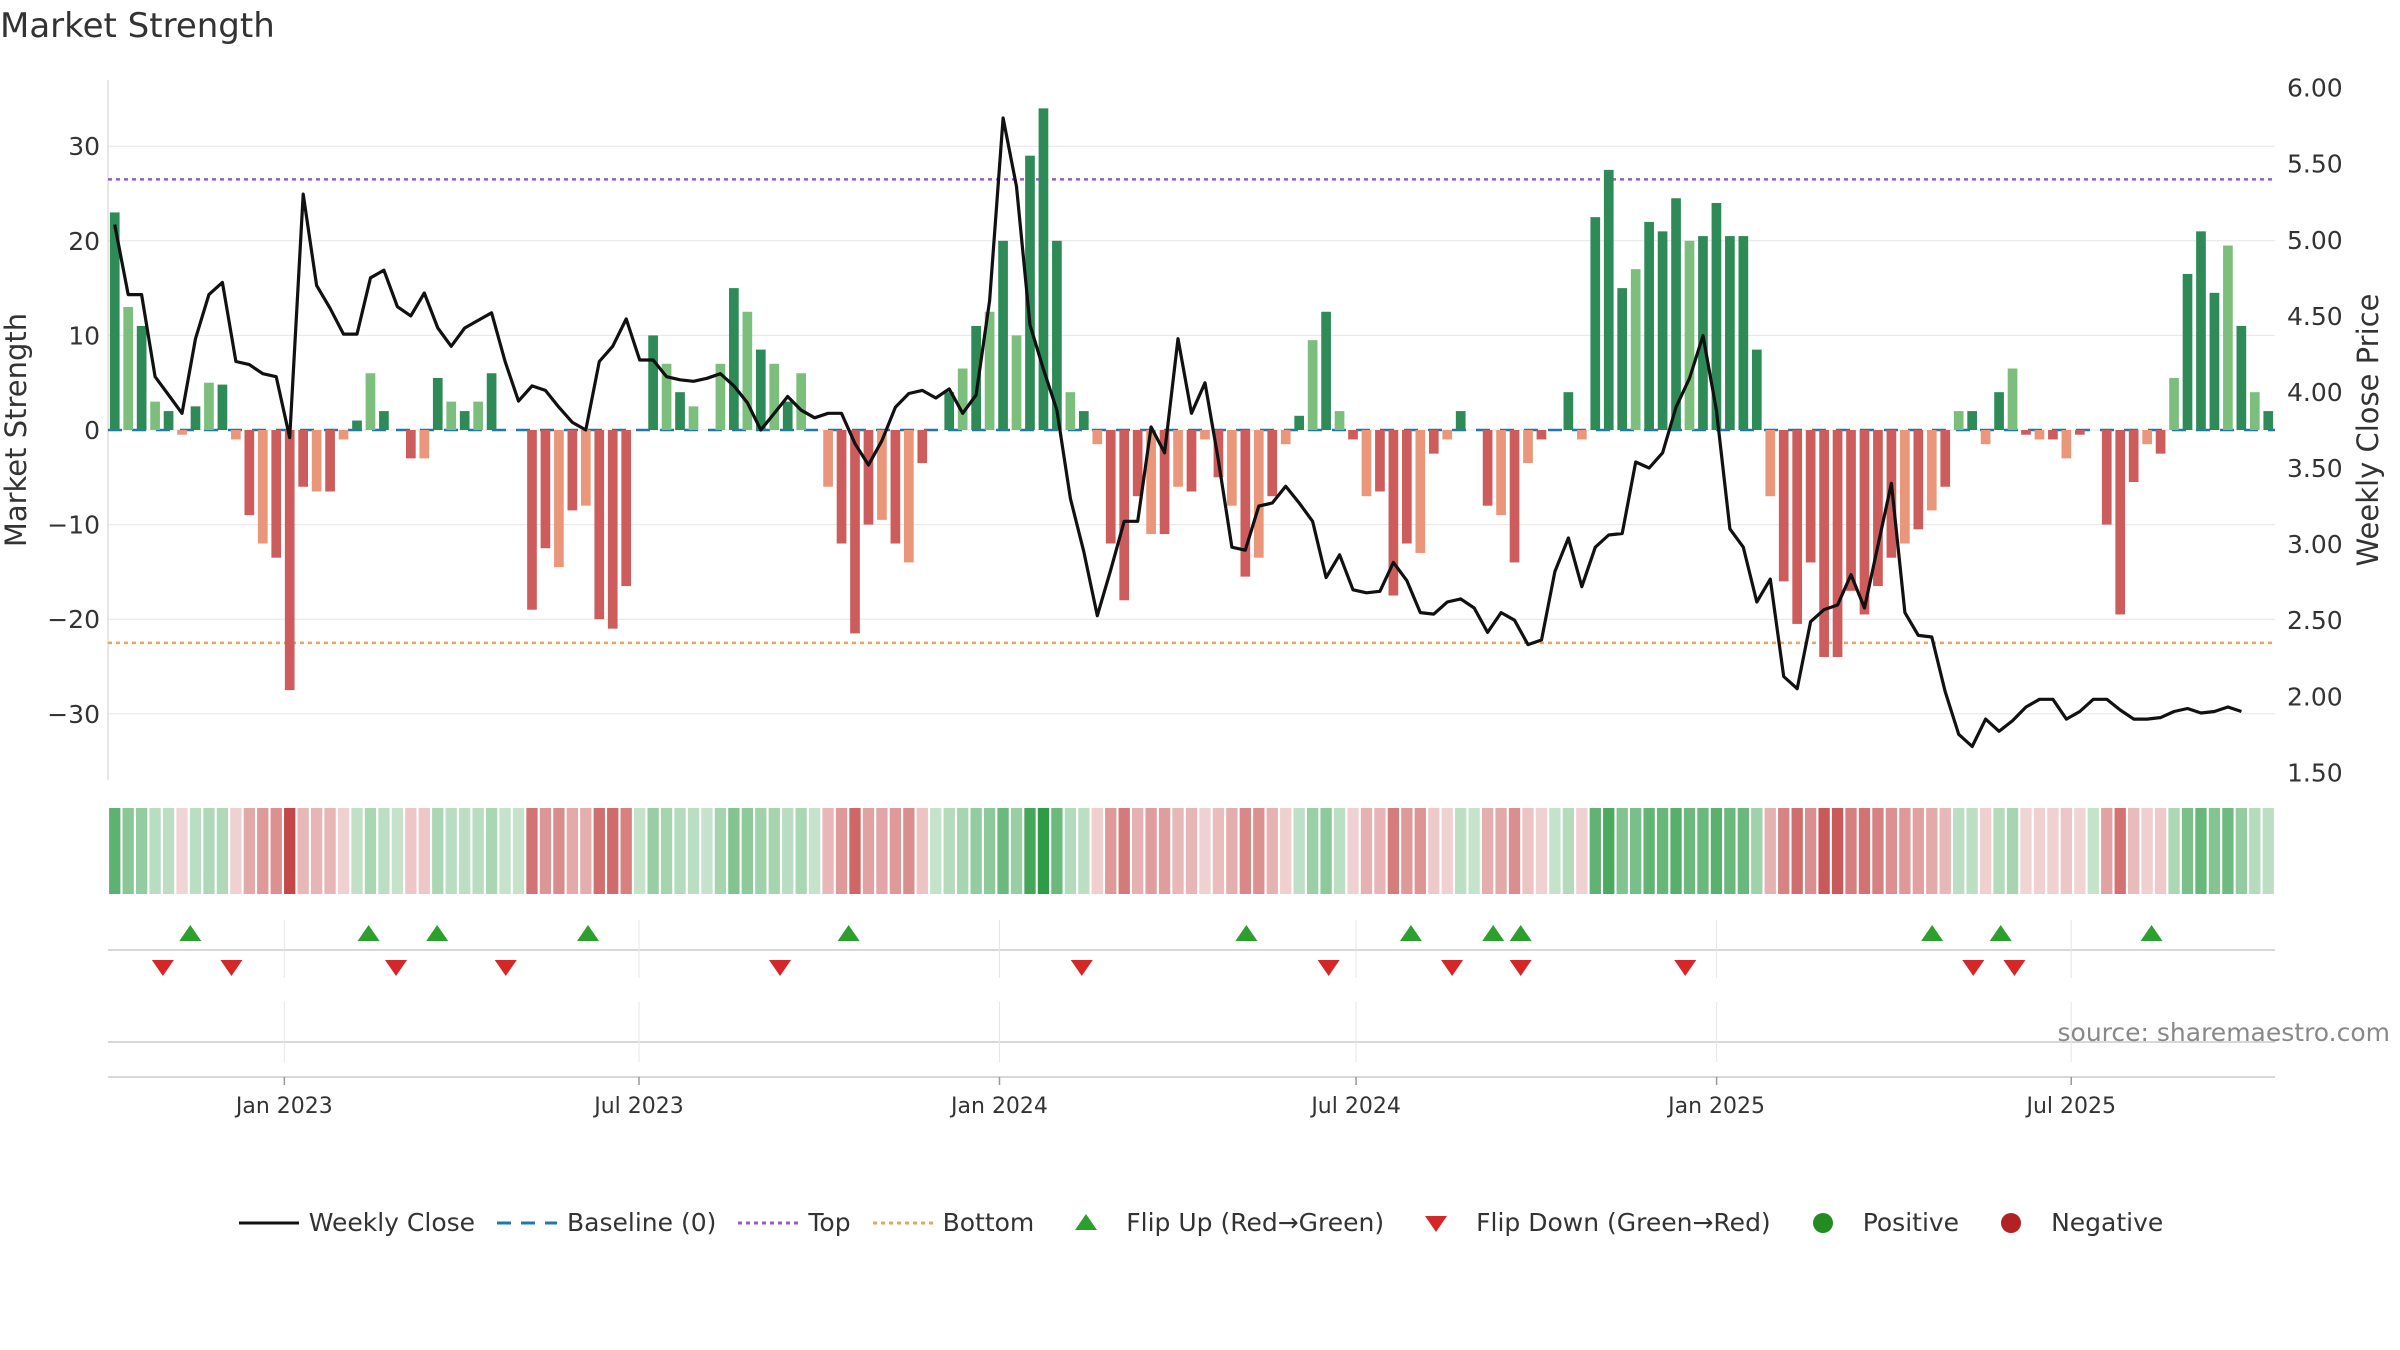  What do you see at coordinates (2315, 468) in the screenshot?
I see `y2-tick-label: 3.50` at bounding box center [2315, 468].